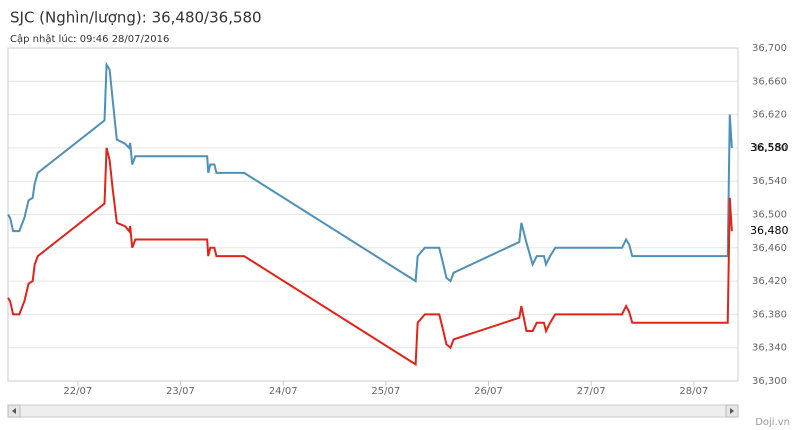 The image size is (800, 430). I want to click on end-label: 36,580, so click(769, 147).